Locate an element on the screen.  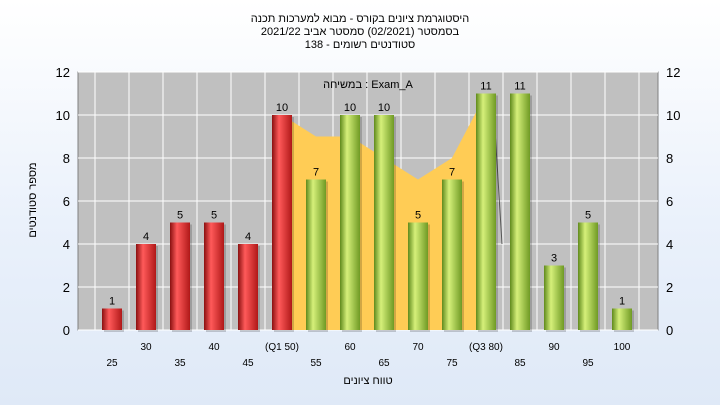
y-axis-left-ticks: 0 2 4 6 8 10 12 is located at coordinates (63, 201).